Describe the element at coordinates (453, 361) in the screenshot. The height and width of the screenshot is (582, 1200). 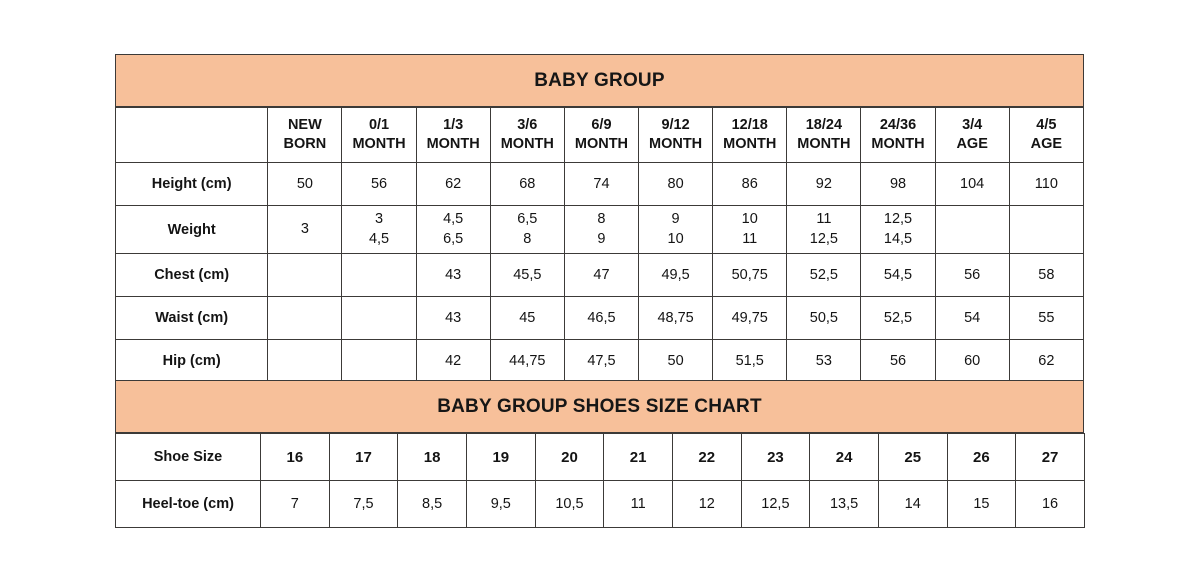
I see `cell-hip-1-3: 42` at that location.